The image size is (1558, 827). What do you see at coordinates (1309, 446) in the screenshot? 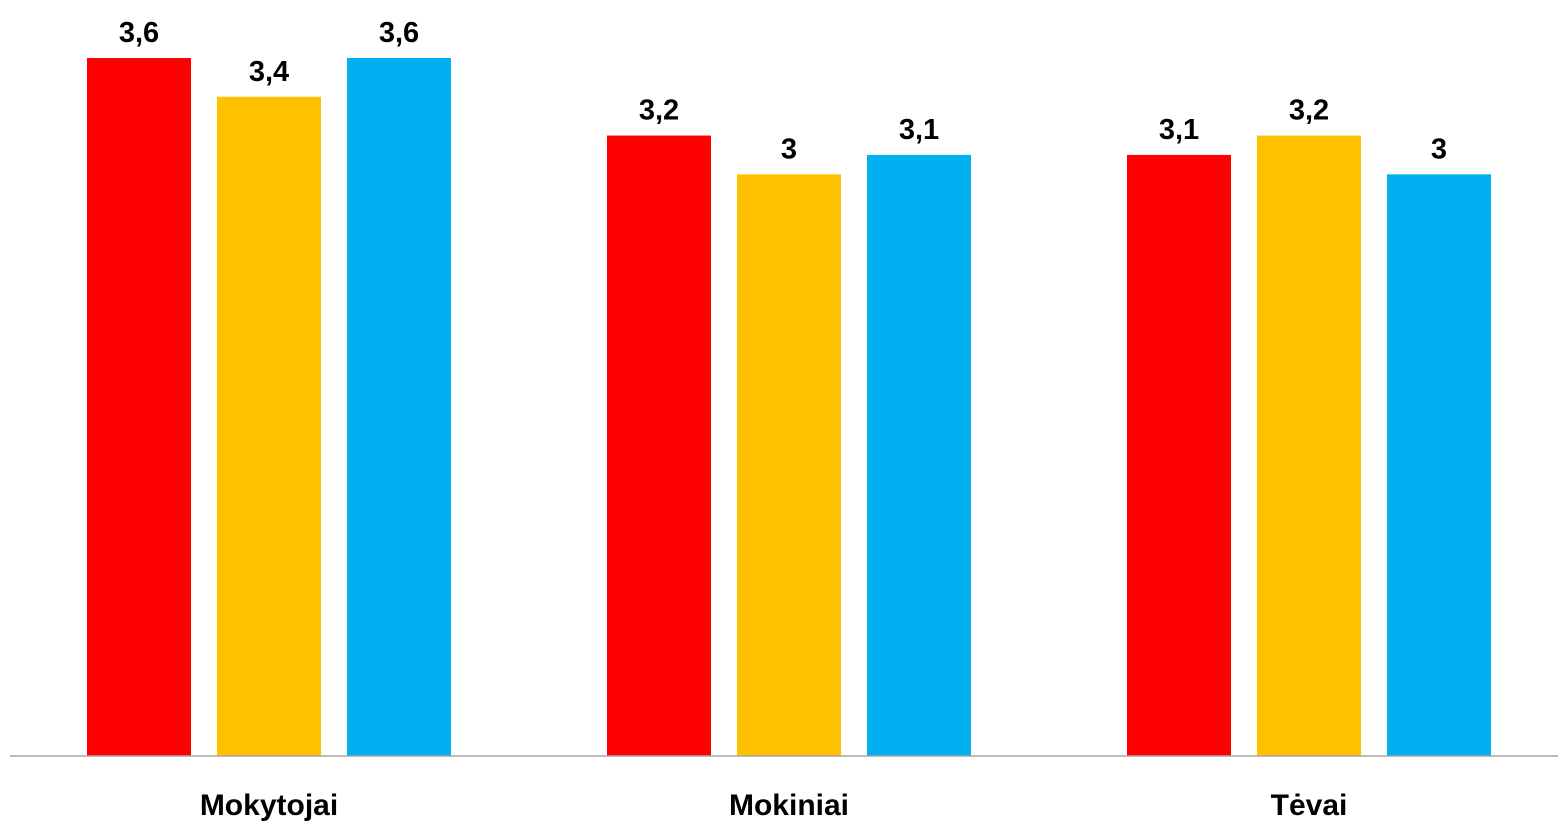
I see `bar-tėvai-2` at bounding box center [1309, 446].